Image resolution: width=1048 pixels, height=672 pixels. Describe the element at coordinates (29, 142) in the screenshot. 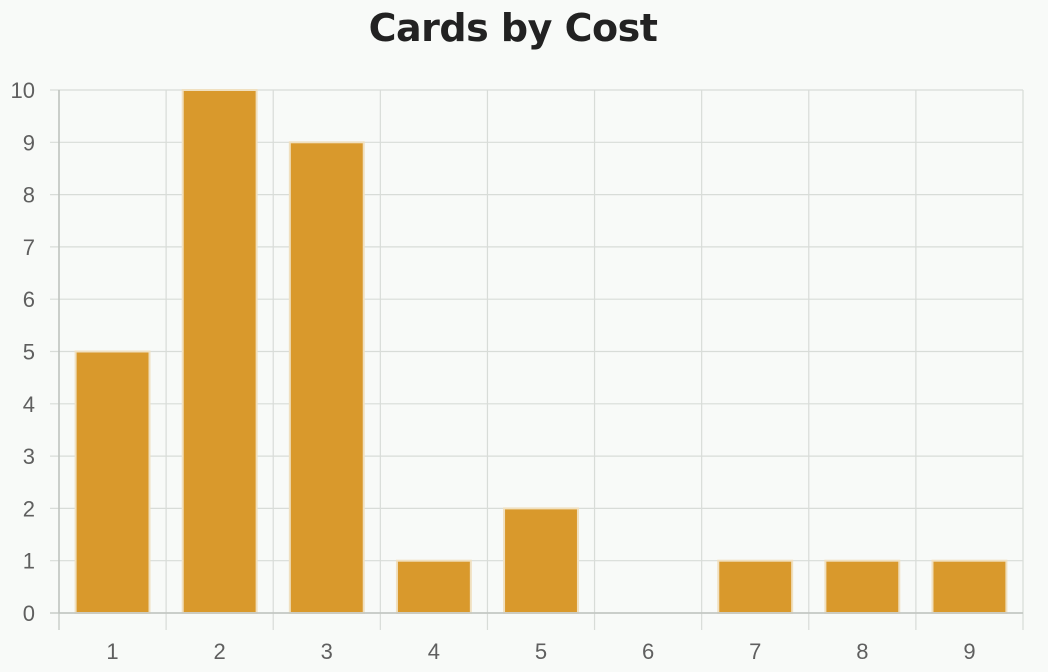

I see `y-tick-label: 9` at that location.